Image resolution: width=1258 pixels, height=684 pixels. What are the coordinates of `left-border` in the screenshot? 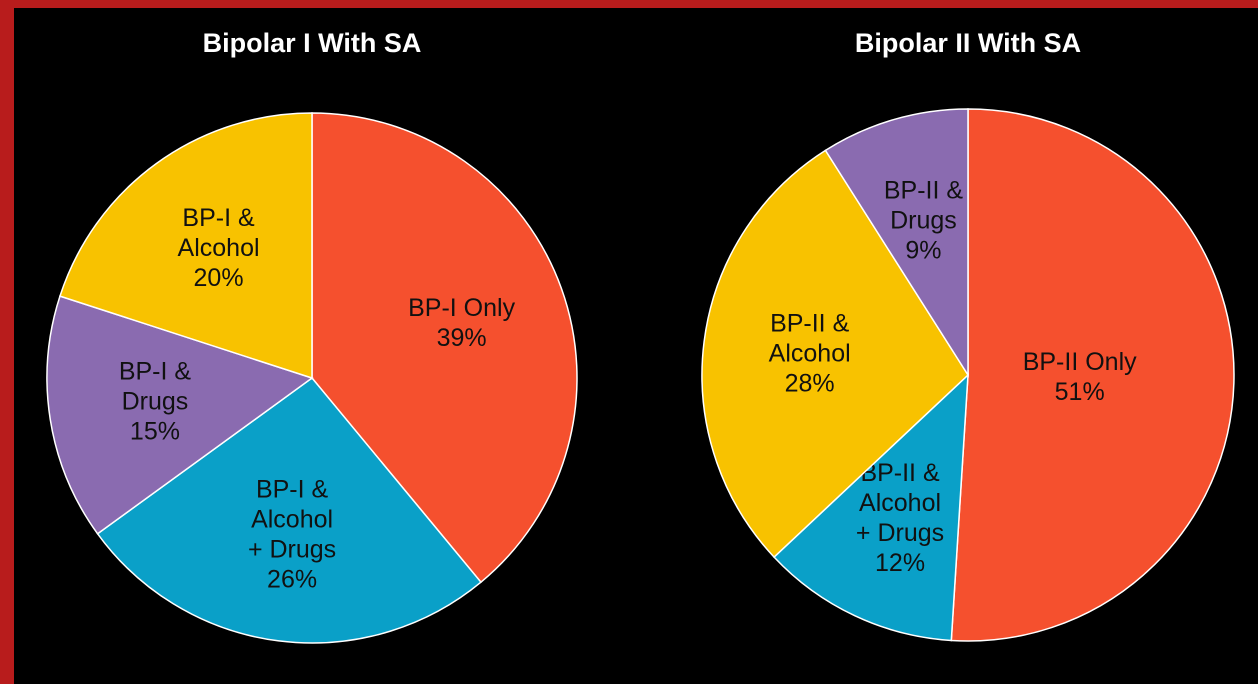 It's located at (7, 342).